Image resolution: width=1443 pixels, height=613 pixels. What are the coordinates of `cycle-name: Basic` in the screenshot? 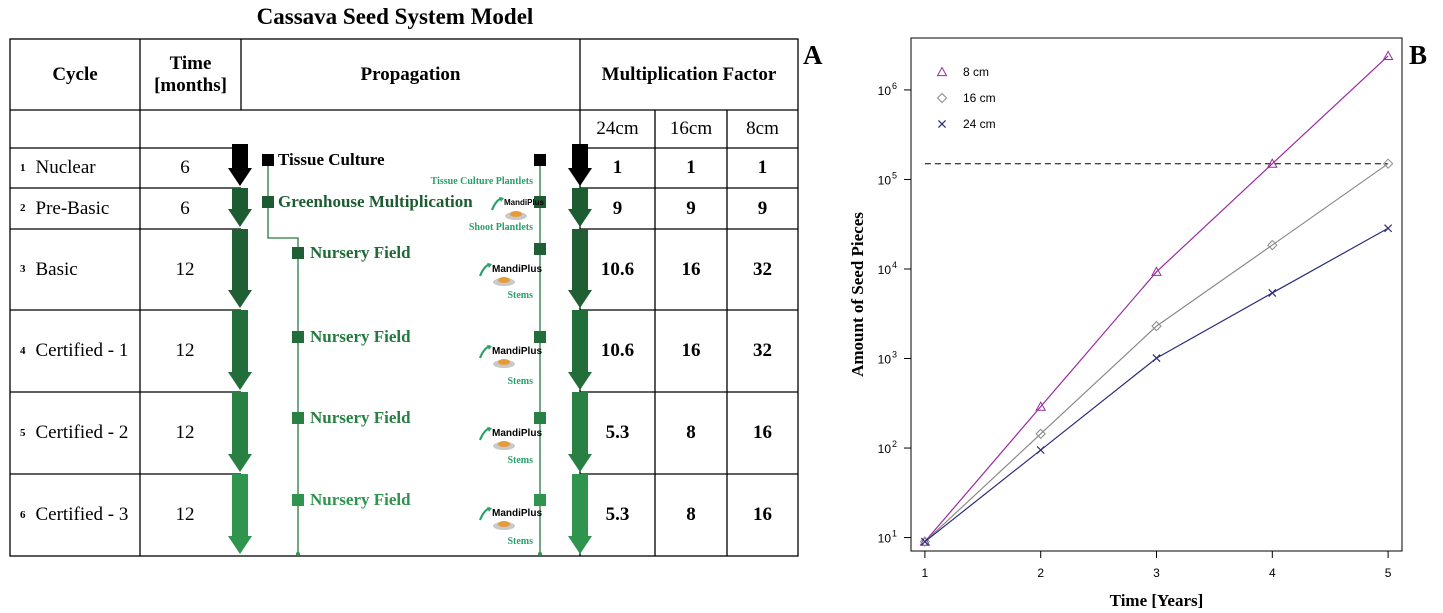 It's located at (56, 269).